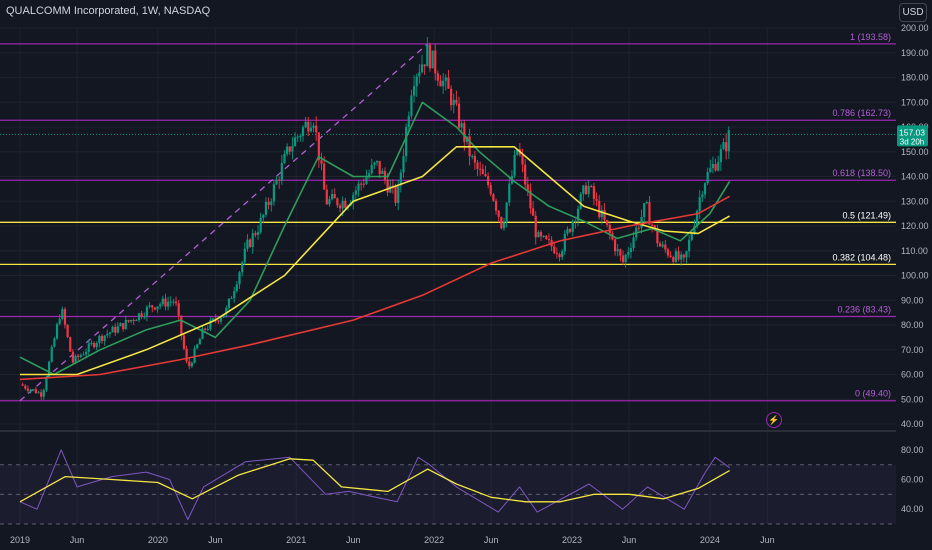  I want to click on fib-level-label: 0.382 (104.48), so click(861, 257).